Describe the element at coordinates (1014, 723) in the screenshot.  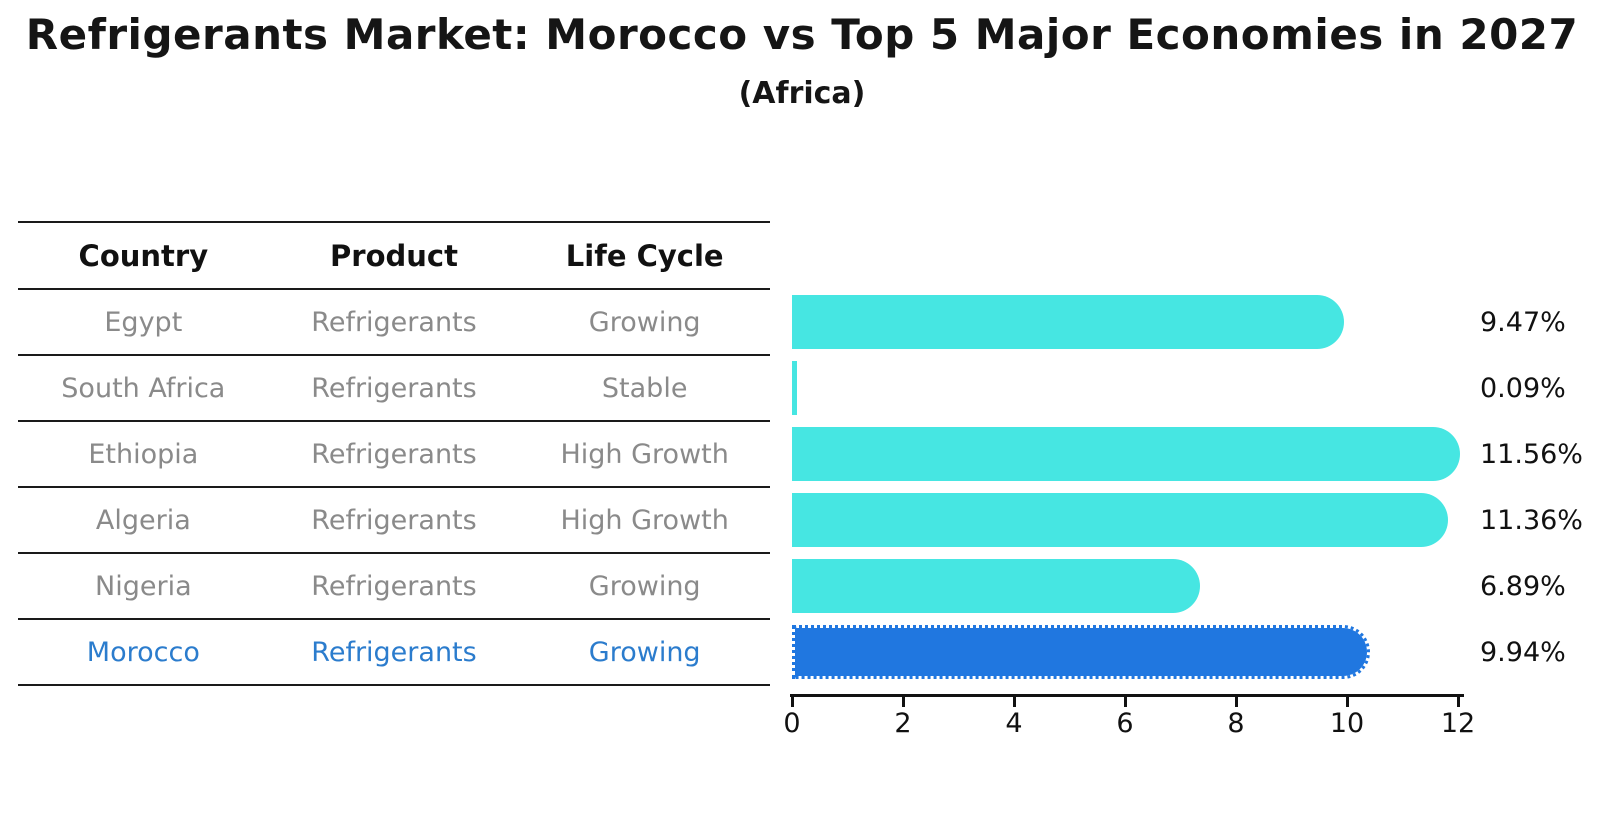
I see `x-axis-tick-label: 4` at that location.